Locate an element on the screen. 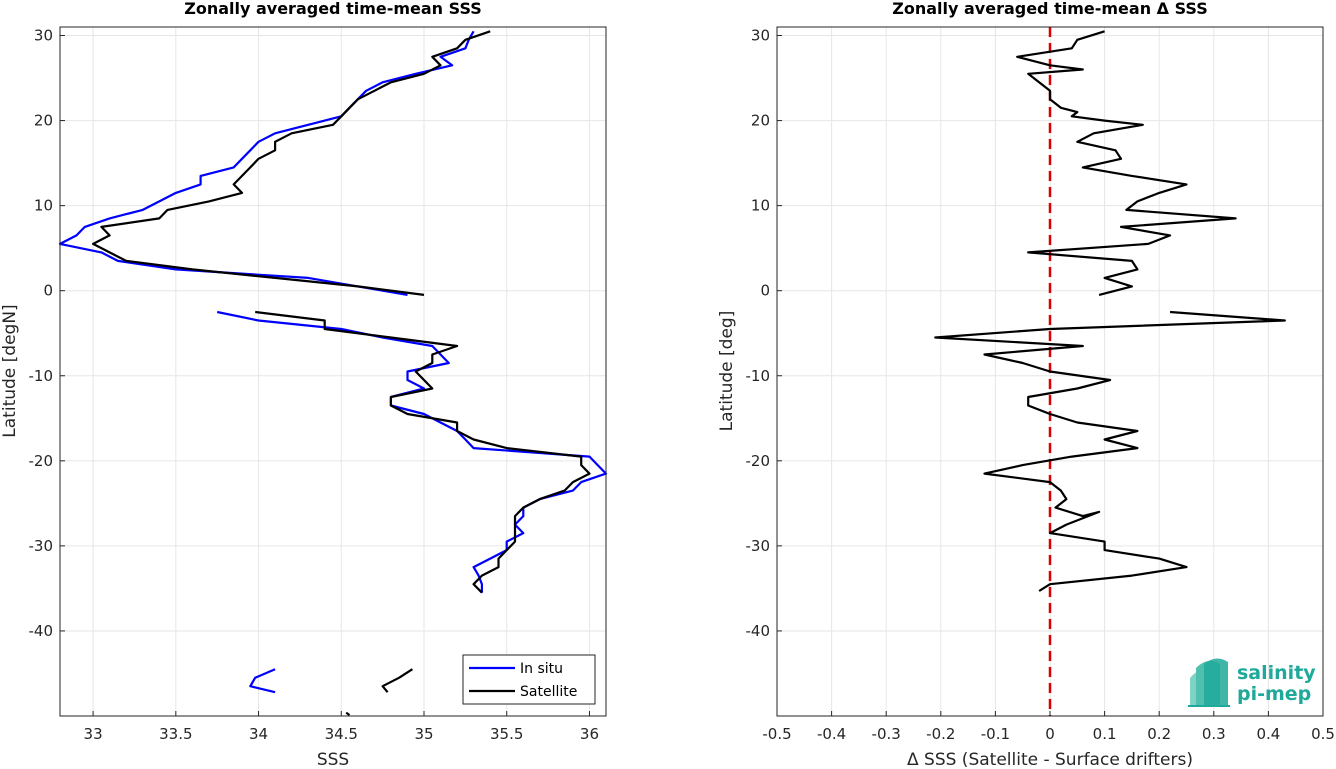 The width and height of the screenshot is (1336, 769). legend-label-in-situ: In situ is located at coordinates (541, 669).